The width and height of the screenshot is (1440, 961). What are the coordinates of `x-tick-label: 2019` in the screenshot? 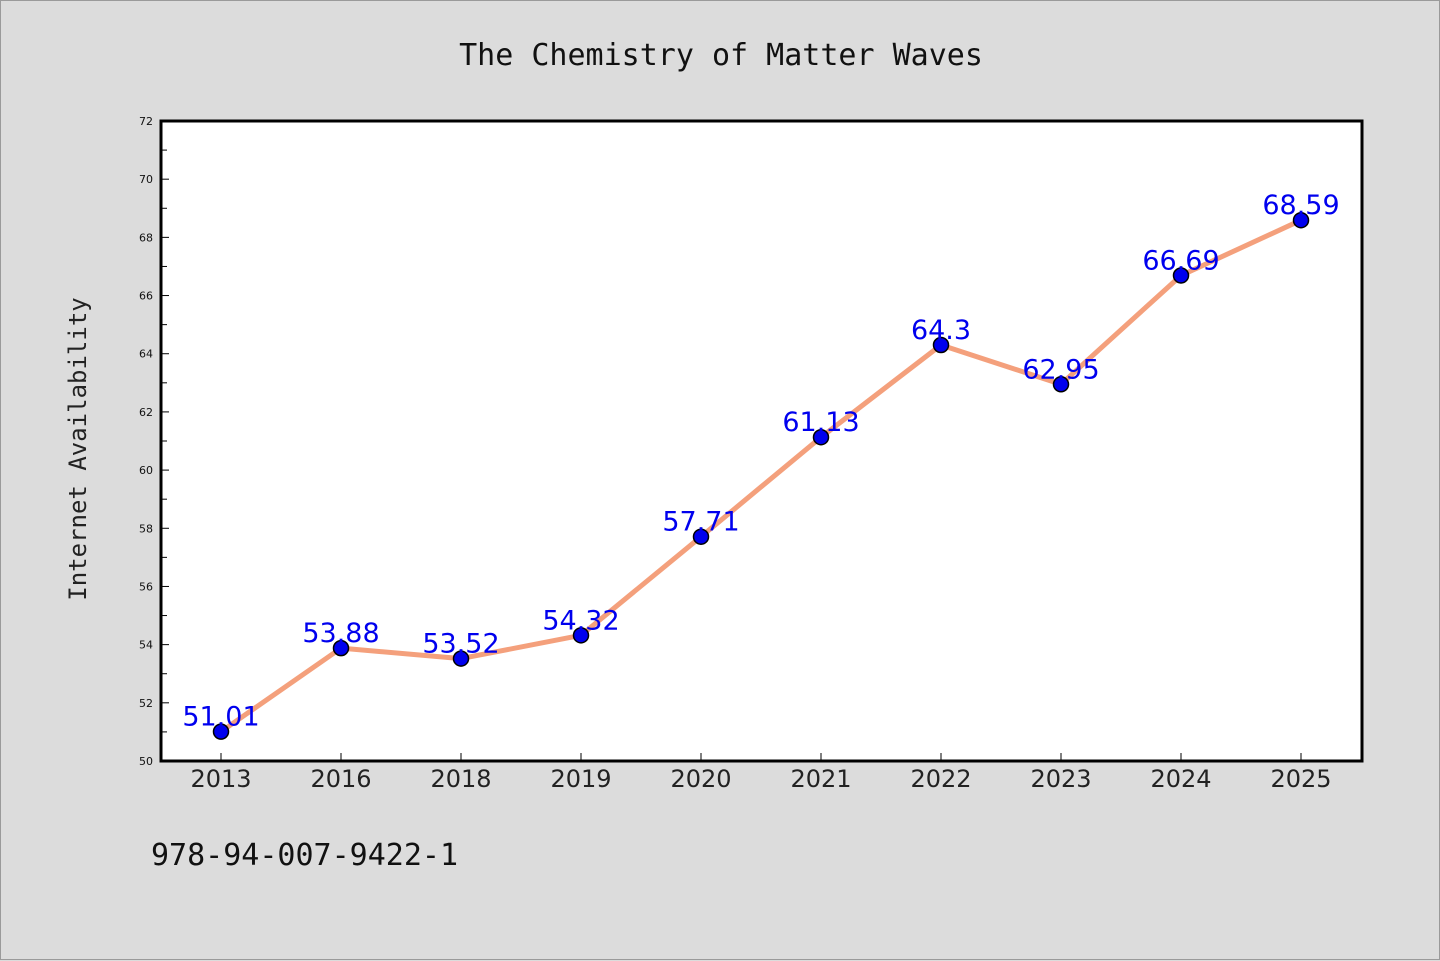 It's located at (580, 779).